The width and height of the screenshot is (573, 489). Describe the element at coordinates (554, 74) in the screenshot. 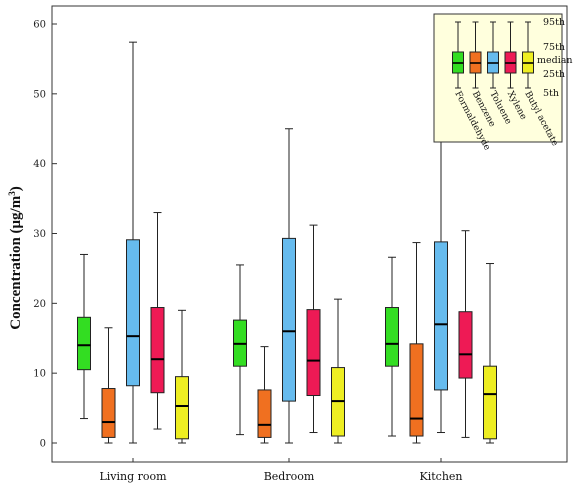

I see `legend-percentile-label: 25th` at that location.